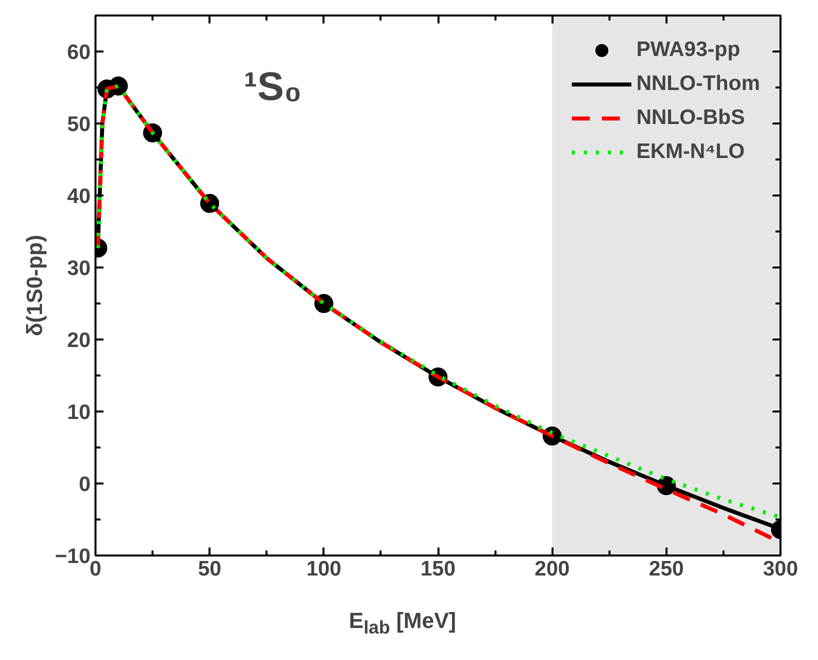 The width and height of the screenshot is (818, 660). Describe the element at coordinates (402, 623) in the screenshot. I see `x-axis-title: E$_{lab}$ [MeV]` at that location.